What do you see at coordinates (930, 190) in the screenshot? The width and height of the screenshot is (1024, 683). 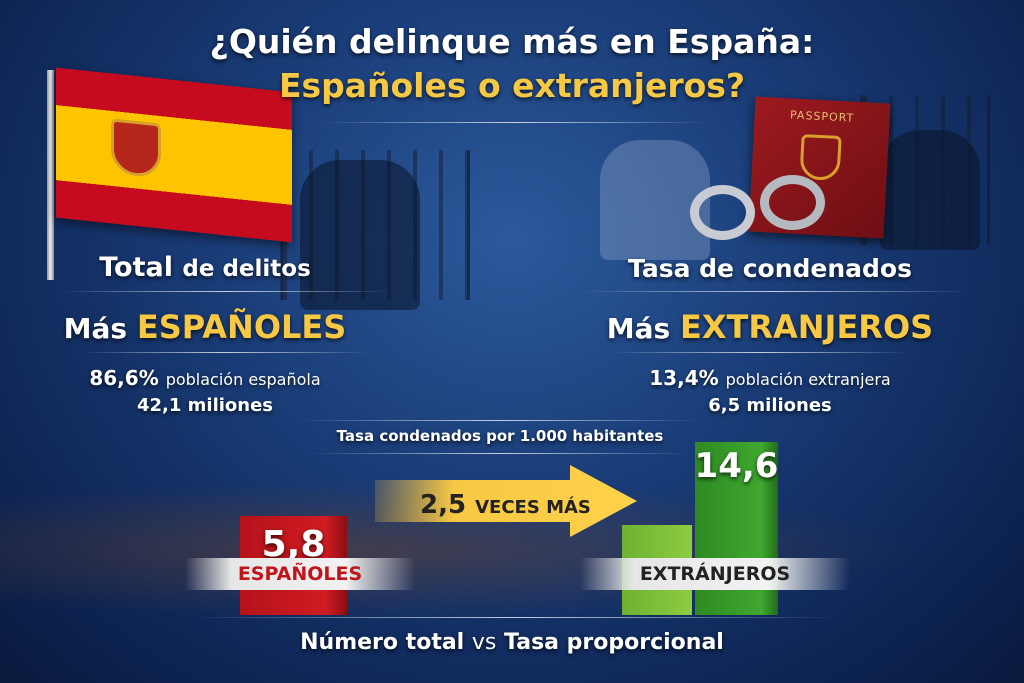 I see `prisoner-silhouette-right` at bounding box center [930, 190].